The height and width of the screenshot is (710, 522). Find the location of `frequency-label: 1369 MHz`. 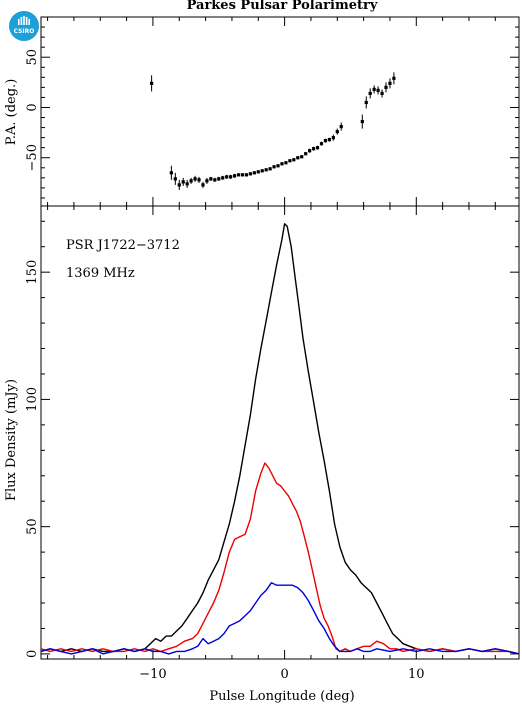

frequency-label: 1369 MHz is located at coordinates (100, 273).